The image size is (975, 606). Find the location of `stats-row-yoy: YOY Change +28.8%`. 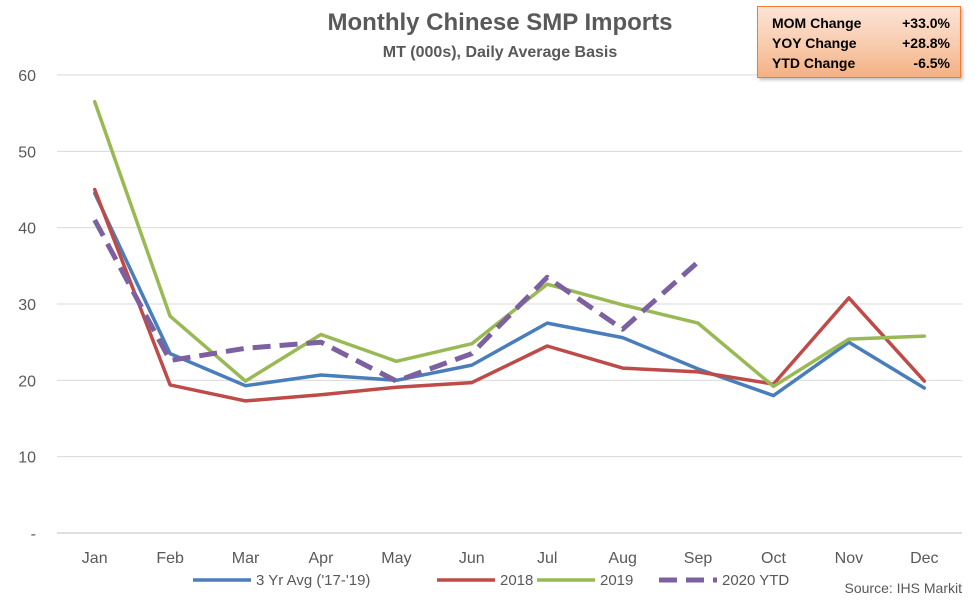

stats-row-yoy: YOY Change +28.8% is located at coordinates (861, 43).